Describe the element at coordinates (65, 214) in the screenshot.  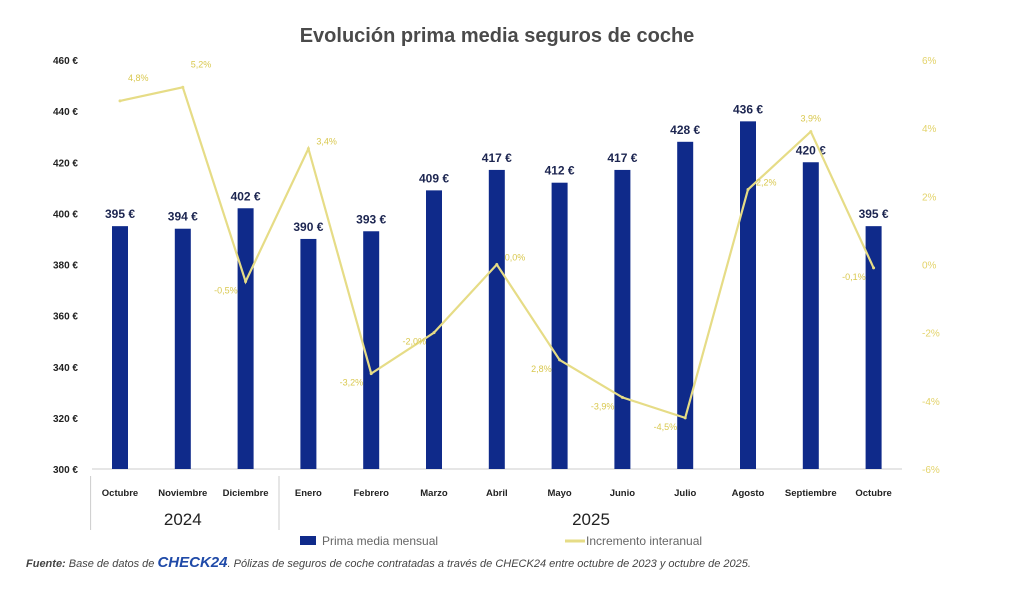
I see `left-axis-tick: 400 €` at that location.